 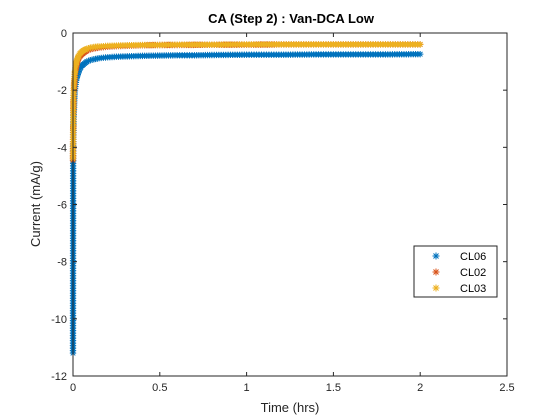 I want to click on legend-label: CL02, so click(x=473, y=273).